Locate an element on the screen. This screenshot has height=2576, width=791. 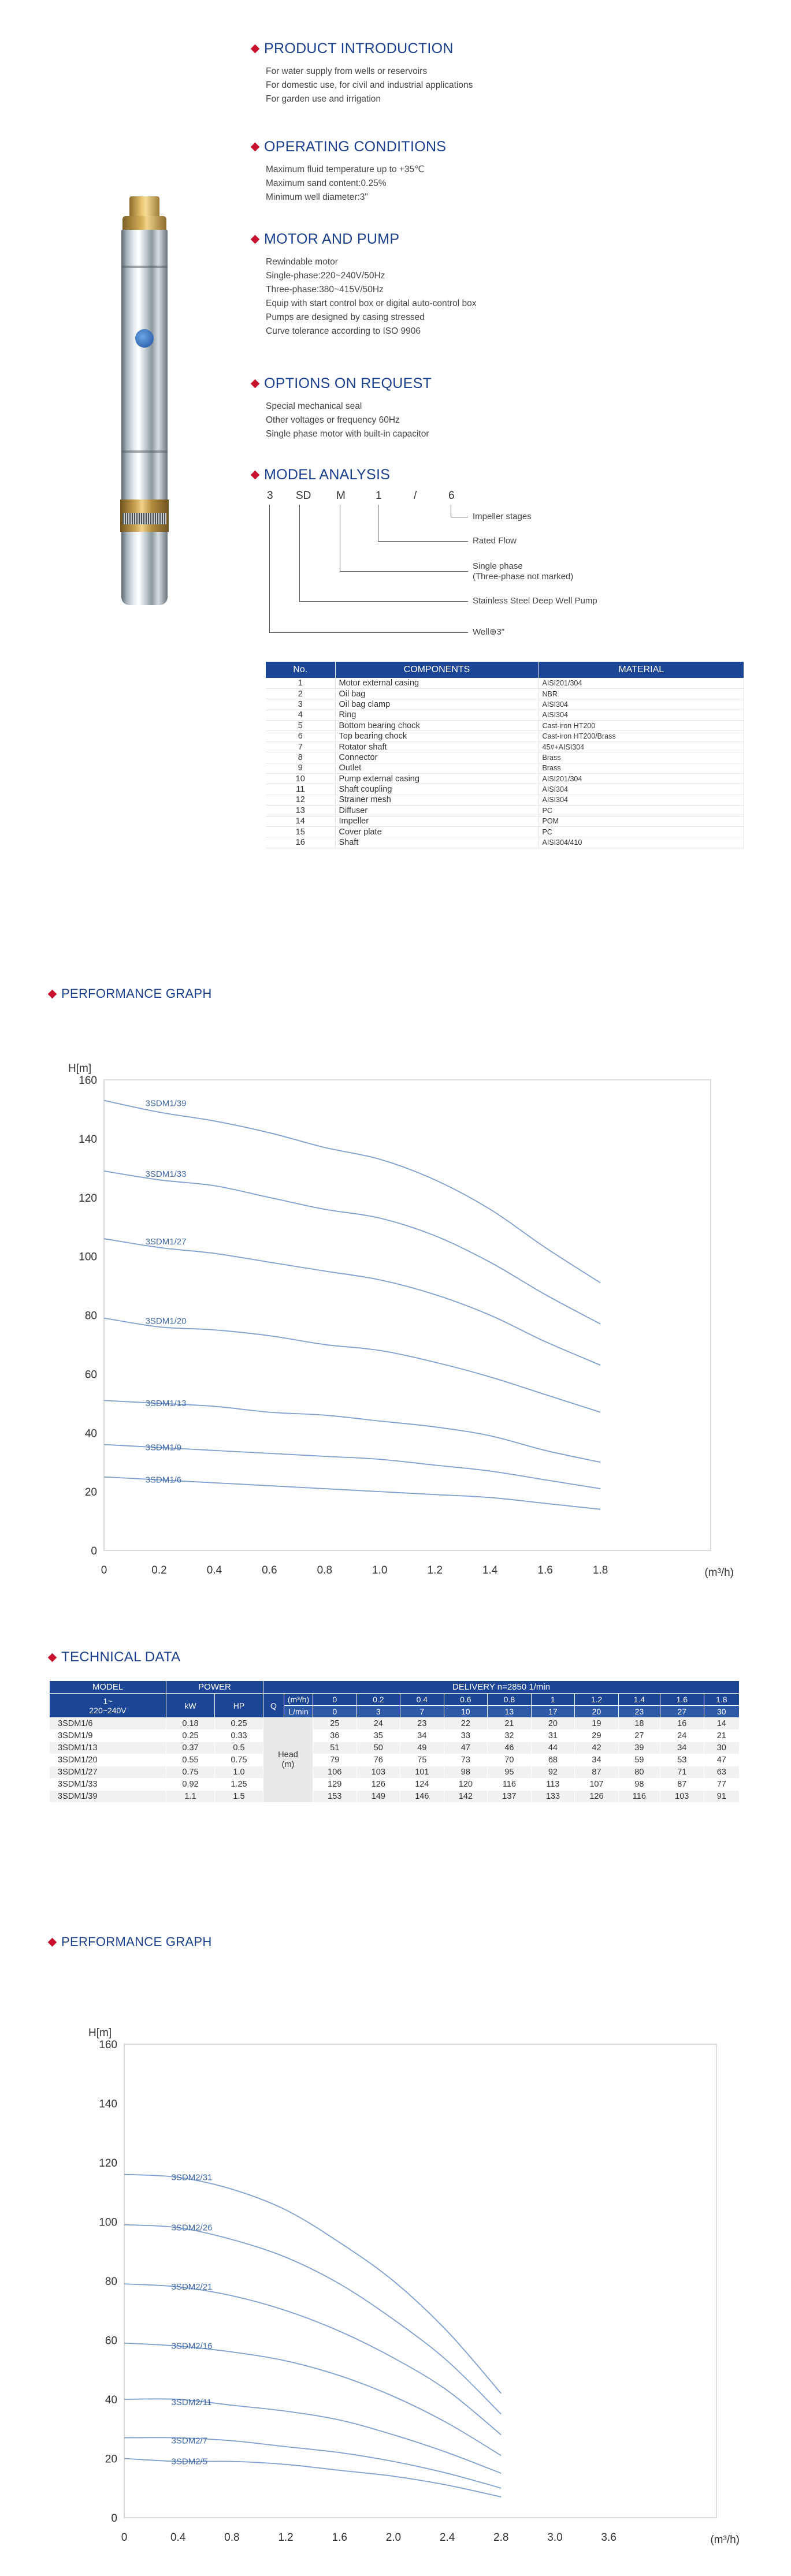
component-no: 12 is located at coordinates (301, 800).